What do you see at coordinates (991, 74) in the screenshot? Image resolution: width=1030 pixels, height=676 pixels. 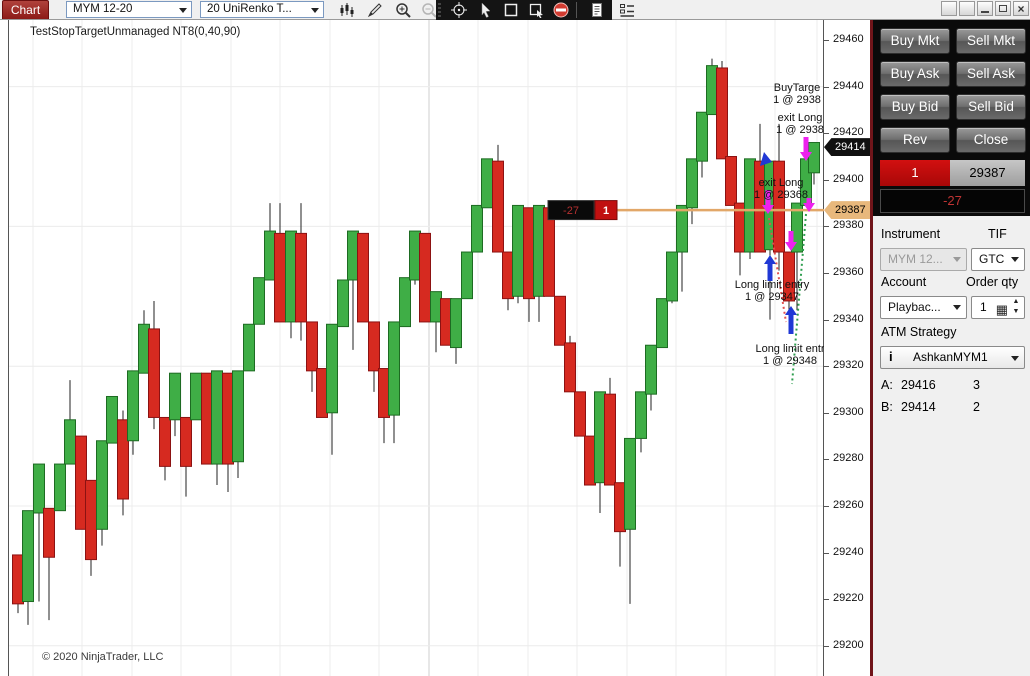 I see `sell-ask-button: Sell Ask` at bounding box center [991, 74].